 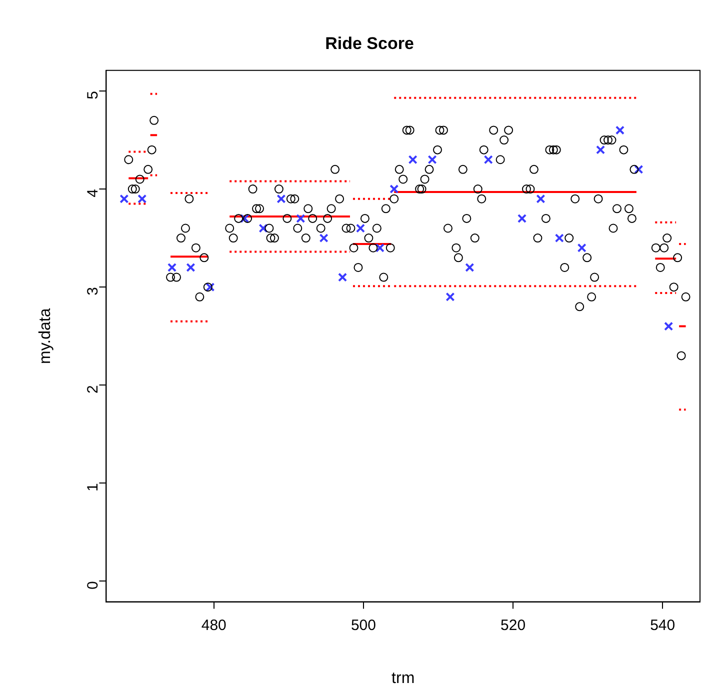 I want to click on chart-title: Ride Score, so click(x=369, y=43).